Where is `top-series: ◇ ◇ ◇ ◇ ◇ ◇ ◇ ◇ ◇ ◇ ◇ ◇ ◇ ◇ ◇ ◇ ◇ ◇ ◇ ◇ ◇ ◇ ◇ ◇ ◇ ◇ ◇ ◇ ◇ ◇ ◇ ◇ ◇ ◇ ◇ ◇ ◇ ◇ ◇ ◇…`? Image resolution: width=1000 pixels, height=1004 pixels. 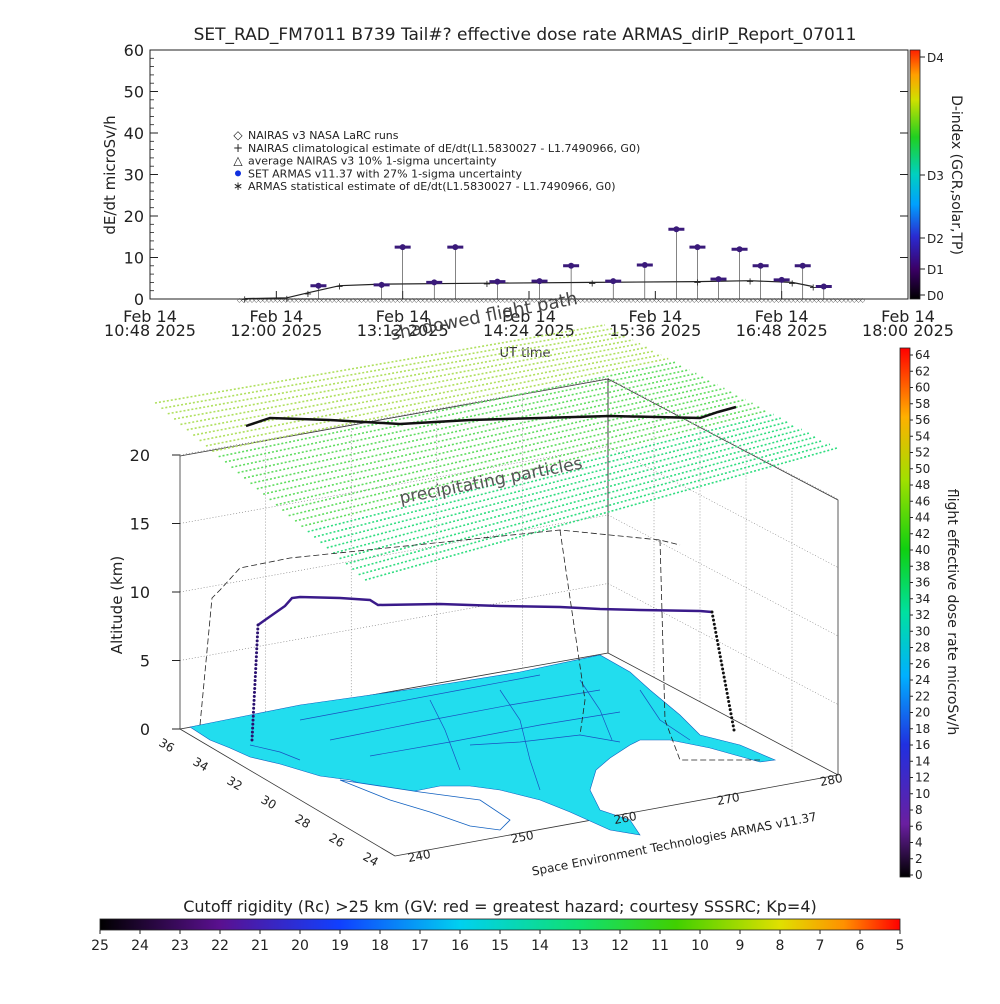
top-series: ◇ ◇ ◇ ◇ ◇ ◇ ◇ ◇ ◇ ◇ ◇ ◇ ◇ ◇ ◇ ◇ ◇ ◇ ◇ ◇ ◇ ◇ ◇ ◇ ◇ ◇ ◇ ◇ ◇ ◇ ◇ ◇ ◇ ◇ ◇ ◇ ◇ ◇ ◇ ◇… is located at coordinates (551, 266).